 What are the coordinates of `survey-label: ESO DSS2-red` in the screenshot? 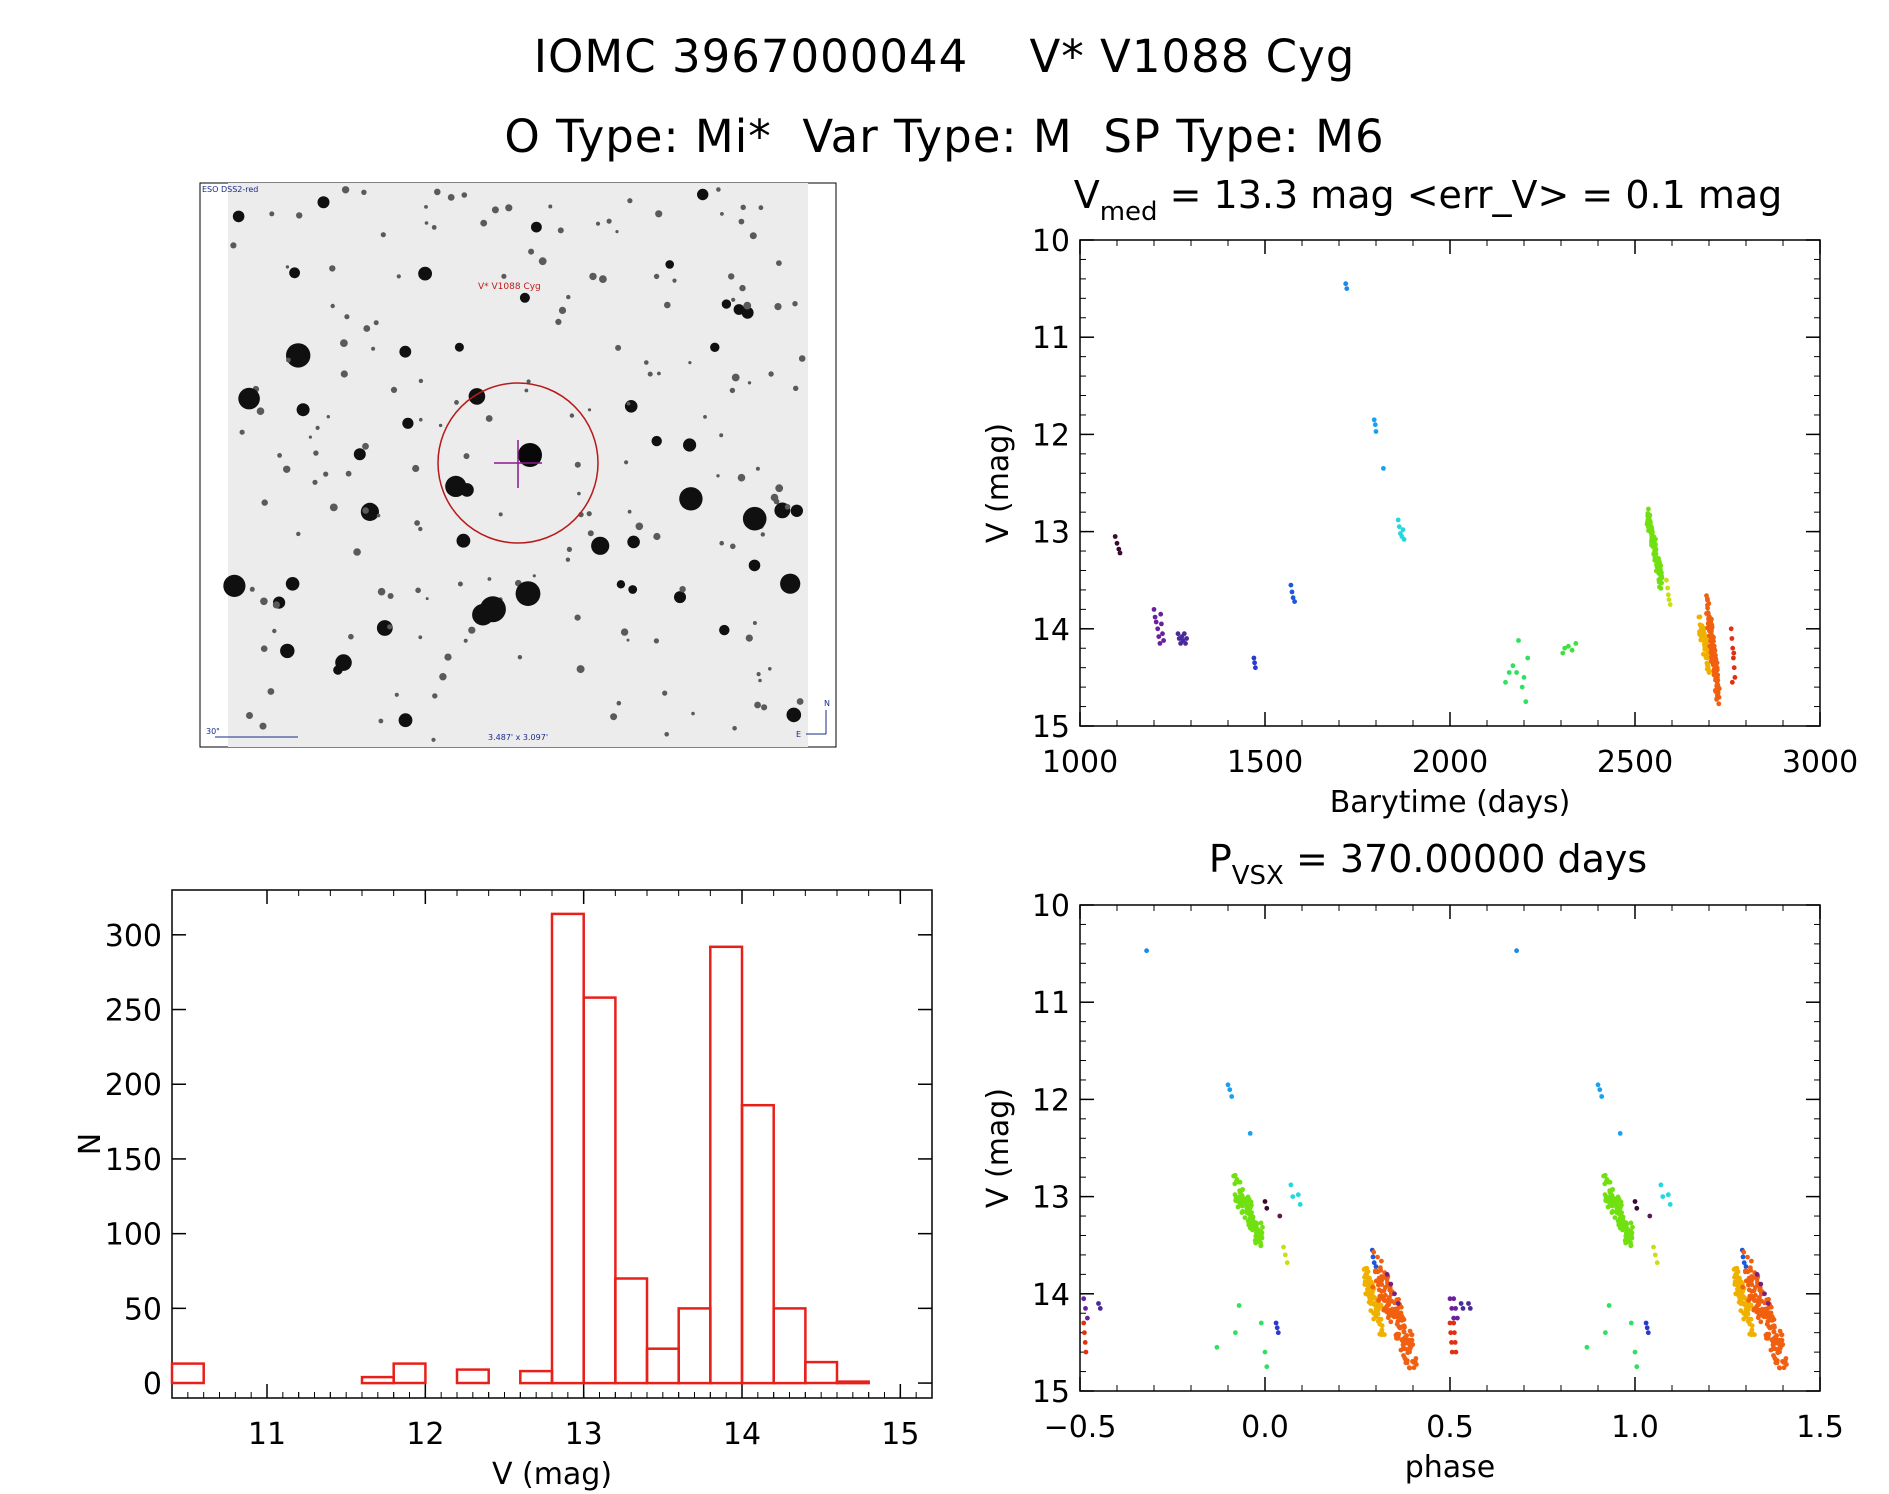 It's located at (230, 189).